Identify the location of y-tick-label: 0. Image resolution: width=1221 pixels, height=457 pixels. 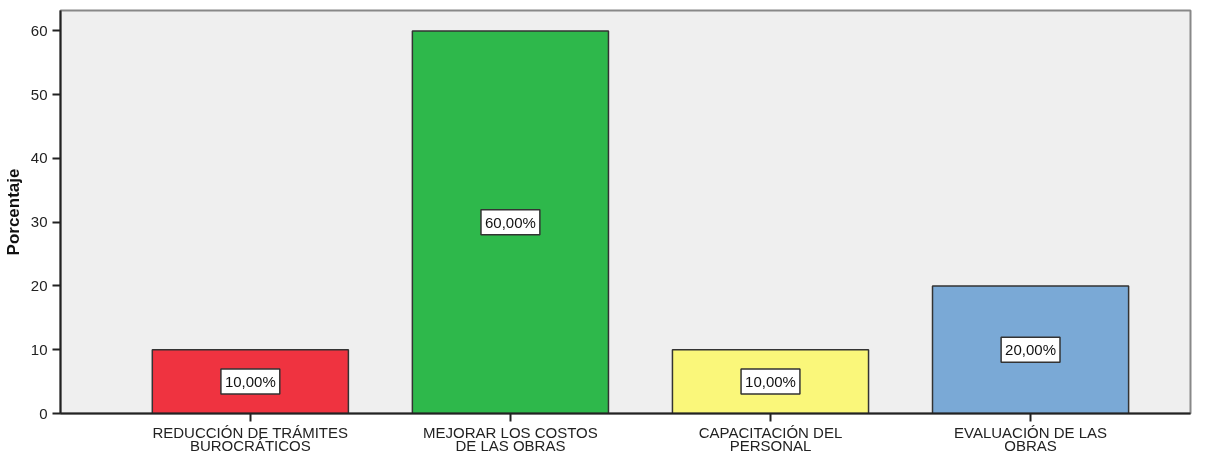
(43, 413).